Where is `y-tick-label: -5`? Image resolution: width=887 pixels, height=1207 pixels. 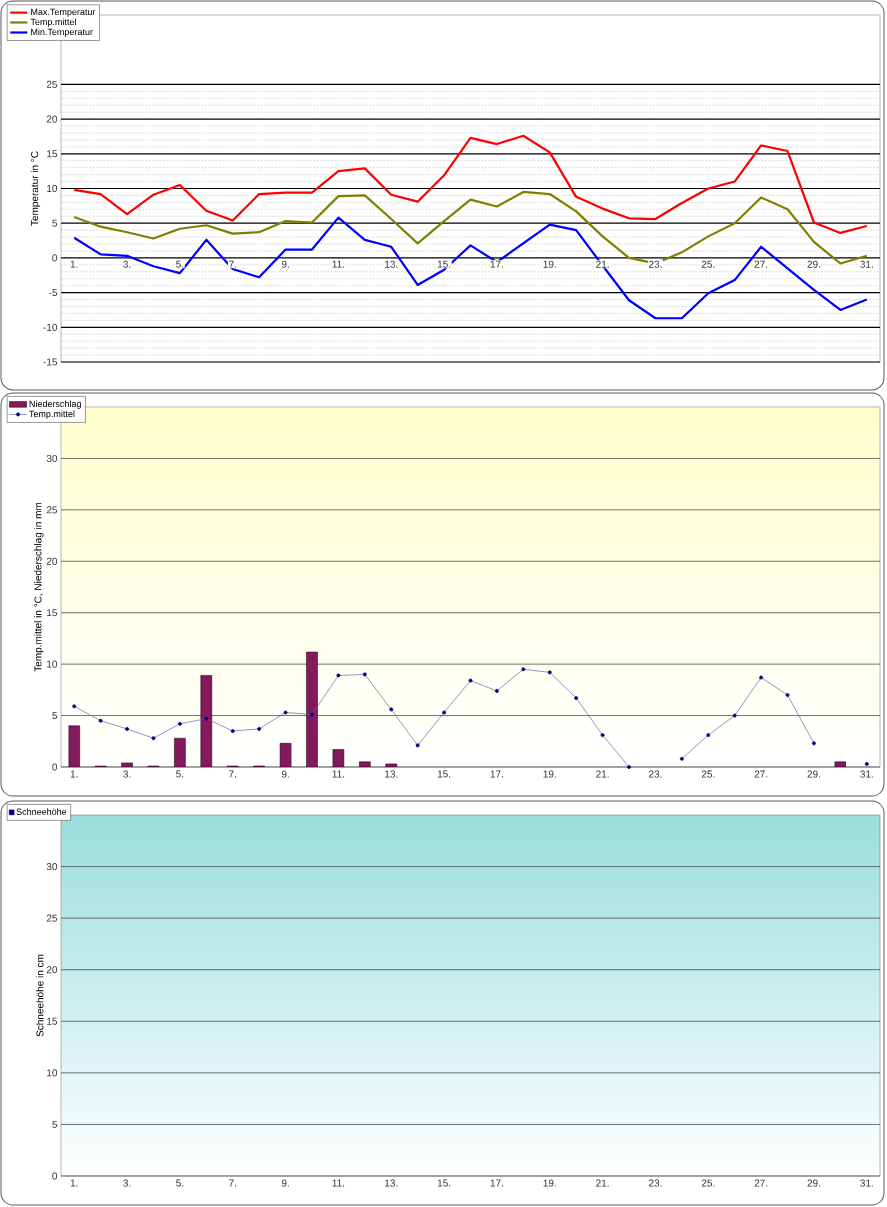 y-tick-label: -5 is located at coordinates (53, 293).